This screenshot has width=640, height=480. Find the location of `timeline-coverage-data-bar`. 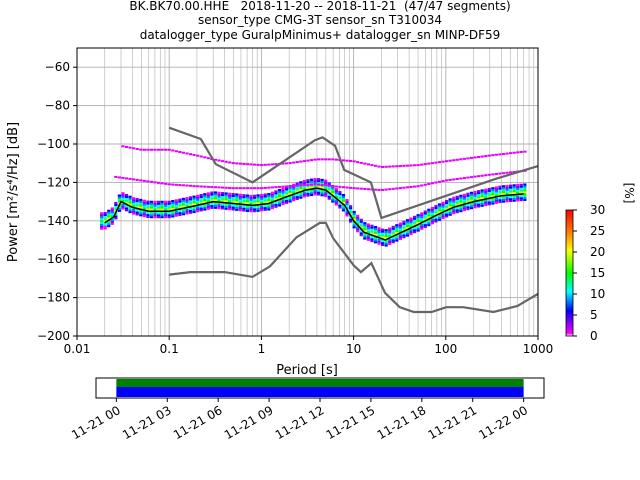

timeline-coverage-data-bar is located at coordinates (320, 392).